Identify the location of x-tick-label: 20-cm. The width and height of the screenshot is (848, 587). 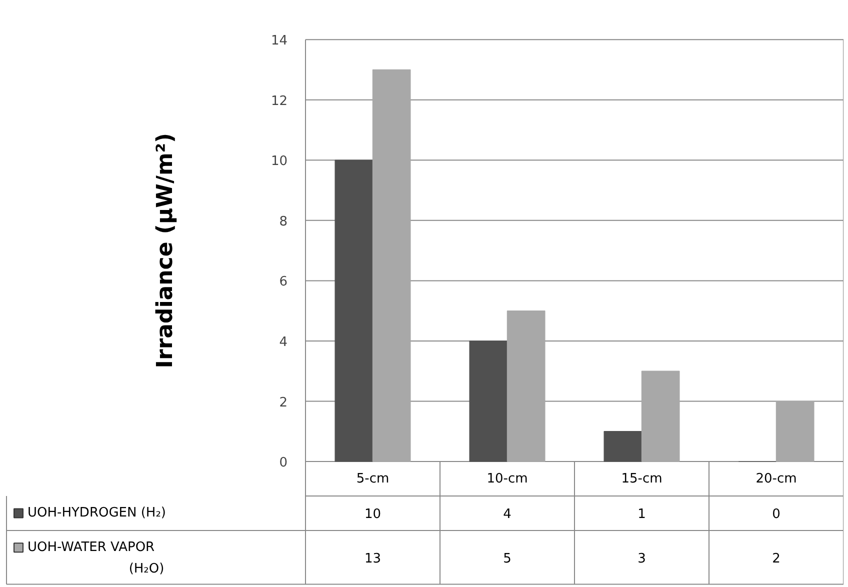
(776, 478).